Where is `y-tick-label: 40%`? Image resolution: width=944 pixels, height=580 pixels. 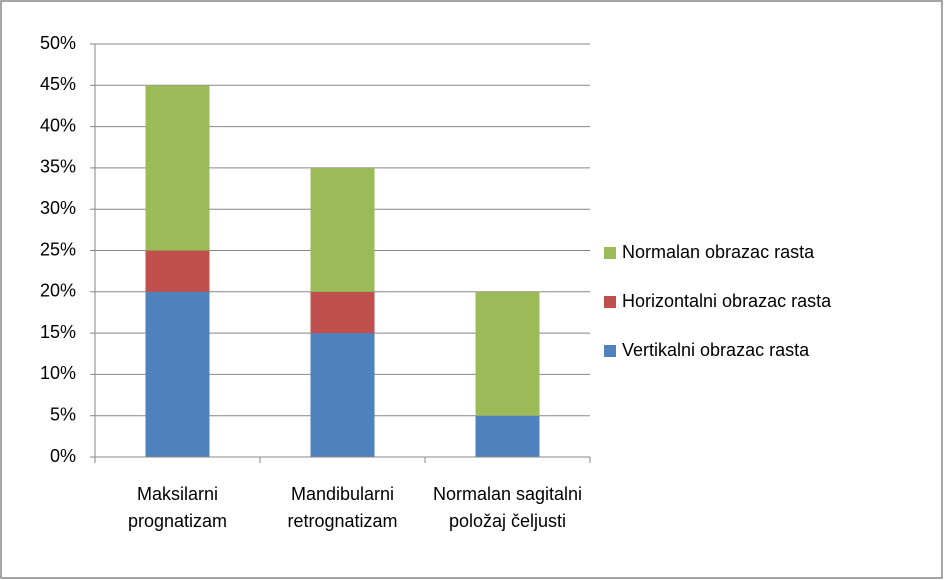 y-tick-label: 40% is located at coordinates (58, 125).